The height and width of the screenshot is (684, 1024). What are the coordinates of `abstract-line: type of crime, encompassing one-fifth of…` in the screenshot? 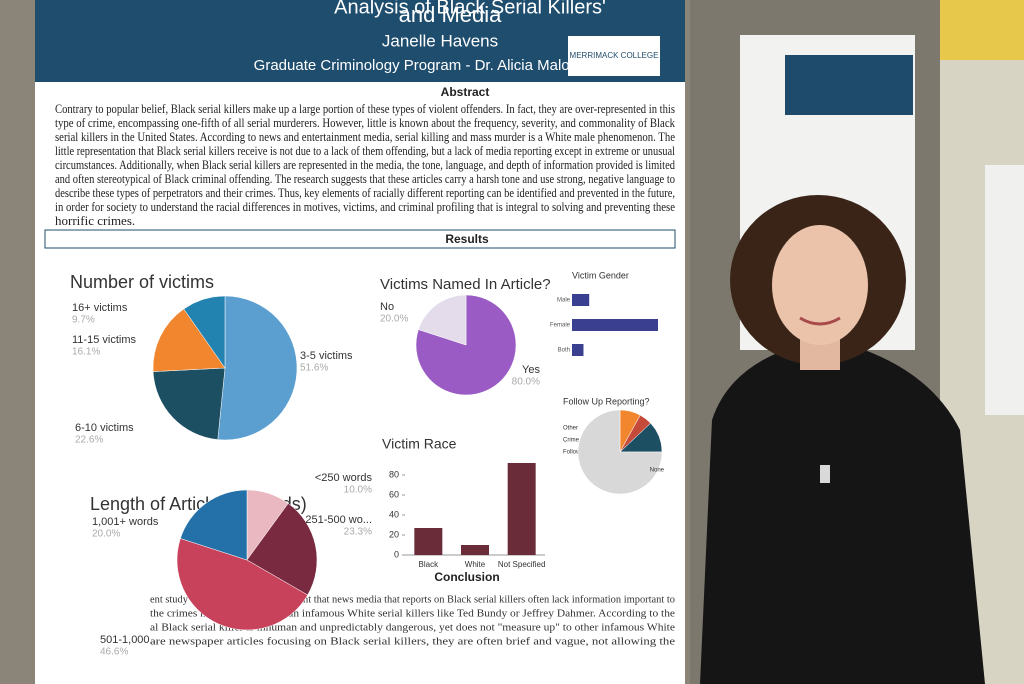 It's located at (365, 122).